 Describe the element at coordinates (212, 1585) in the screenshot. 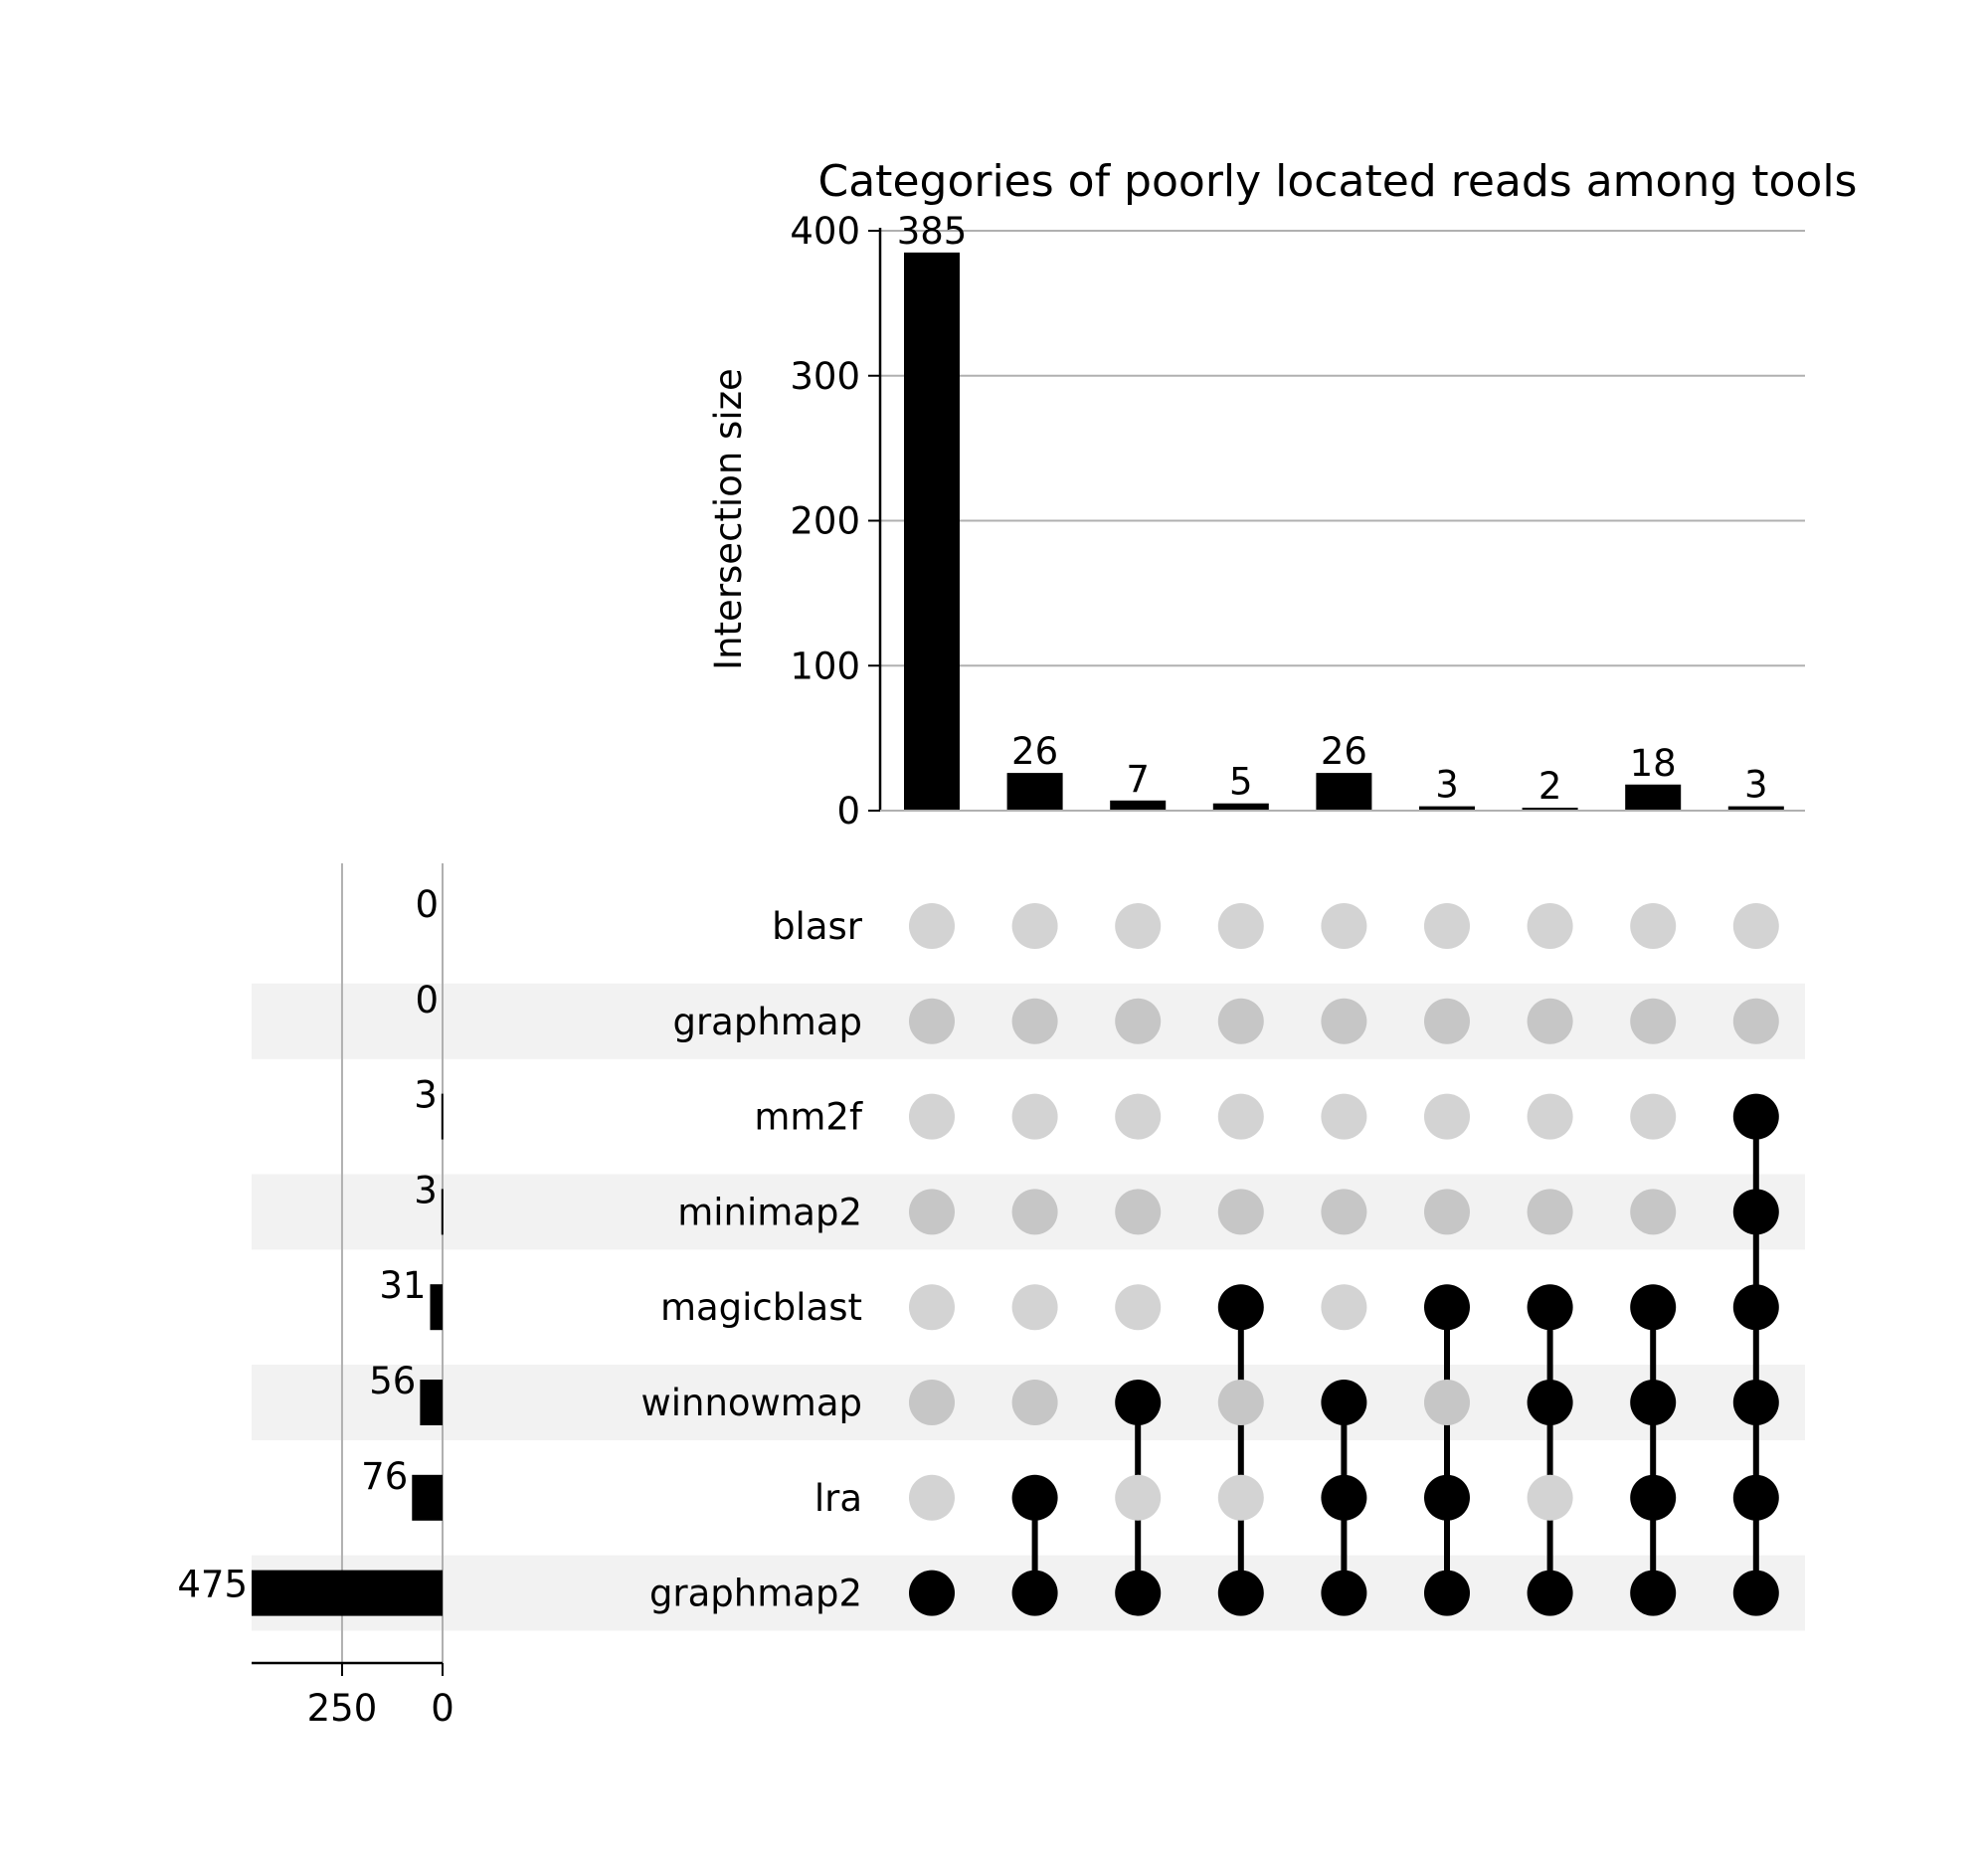

I see `set-size-value-label: 475` at that location.